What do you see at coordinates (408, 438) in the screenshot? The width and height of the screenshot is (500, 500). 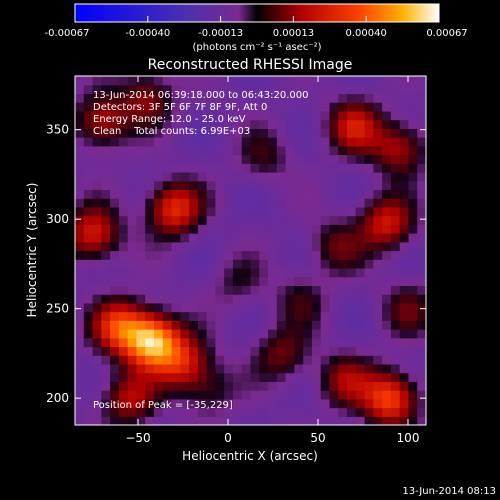 I see `x-tick-label: 100` at bounding box center [408, 438].